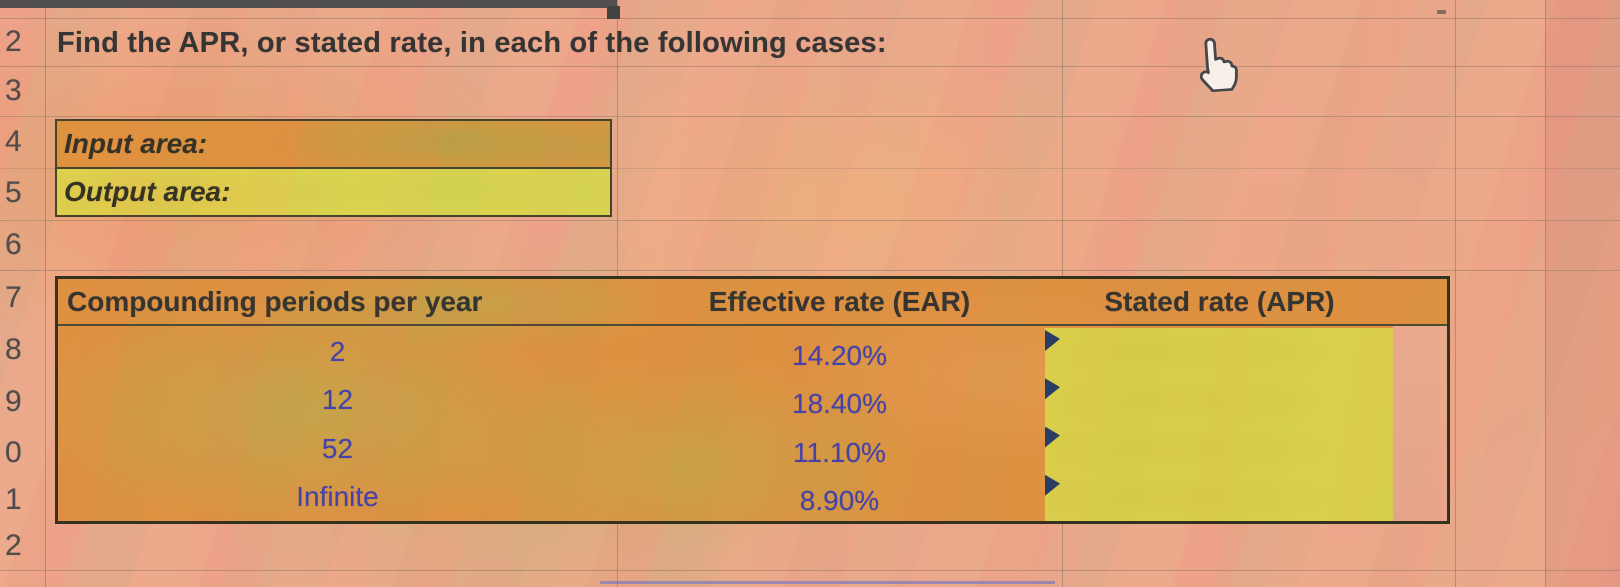 This screenshot has height=587, width=1620. I want to click on periods-cell: Infinite, so click(337, 496).